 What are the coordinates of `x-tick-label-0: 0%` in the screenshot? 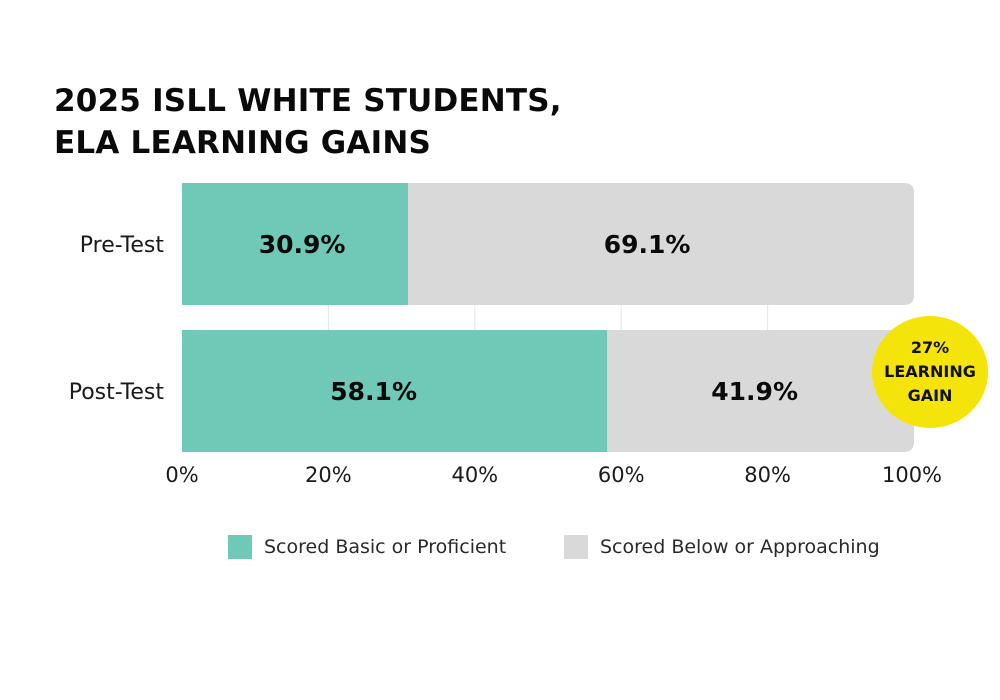 It's located at (181, 475).